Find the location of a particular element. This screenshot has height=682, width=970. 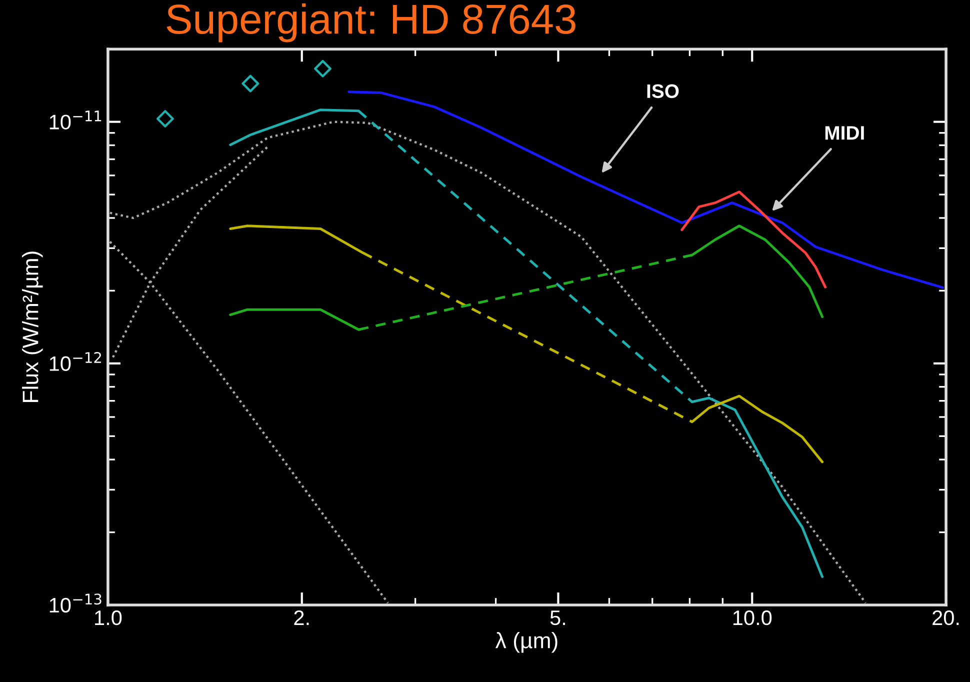

y-tick-label: 10$^{−11}$ is located at coordinates (76, 120).